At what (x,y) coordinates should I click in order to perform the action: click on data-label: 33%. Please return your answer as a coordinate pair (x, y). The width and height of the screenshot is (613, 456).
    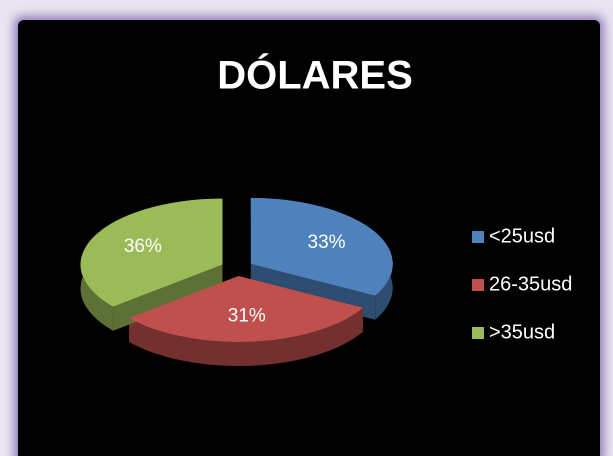
    Looking at the image, I should click on (327, 242).